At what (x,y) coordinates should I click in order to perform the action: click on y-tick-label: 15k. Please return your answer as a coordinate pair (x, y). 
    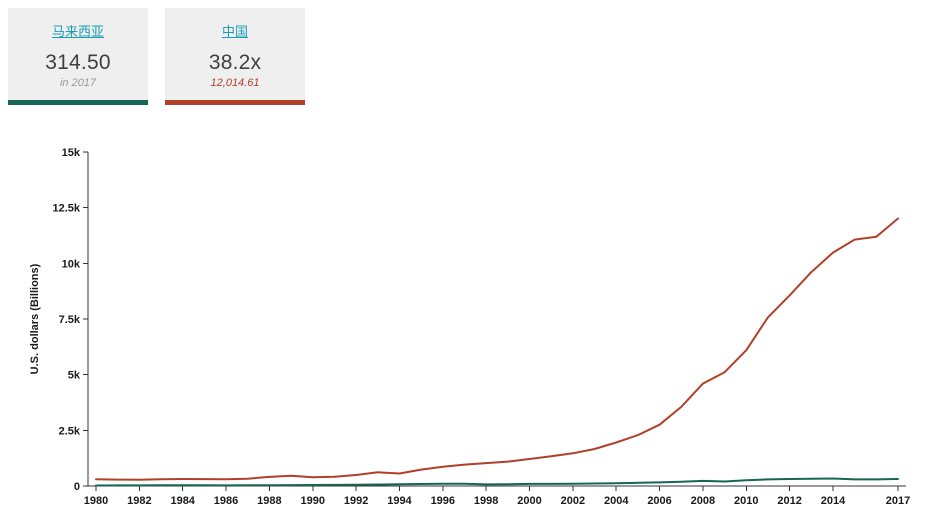
    Looking at the image, I should click on (71, 153).